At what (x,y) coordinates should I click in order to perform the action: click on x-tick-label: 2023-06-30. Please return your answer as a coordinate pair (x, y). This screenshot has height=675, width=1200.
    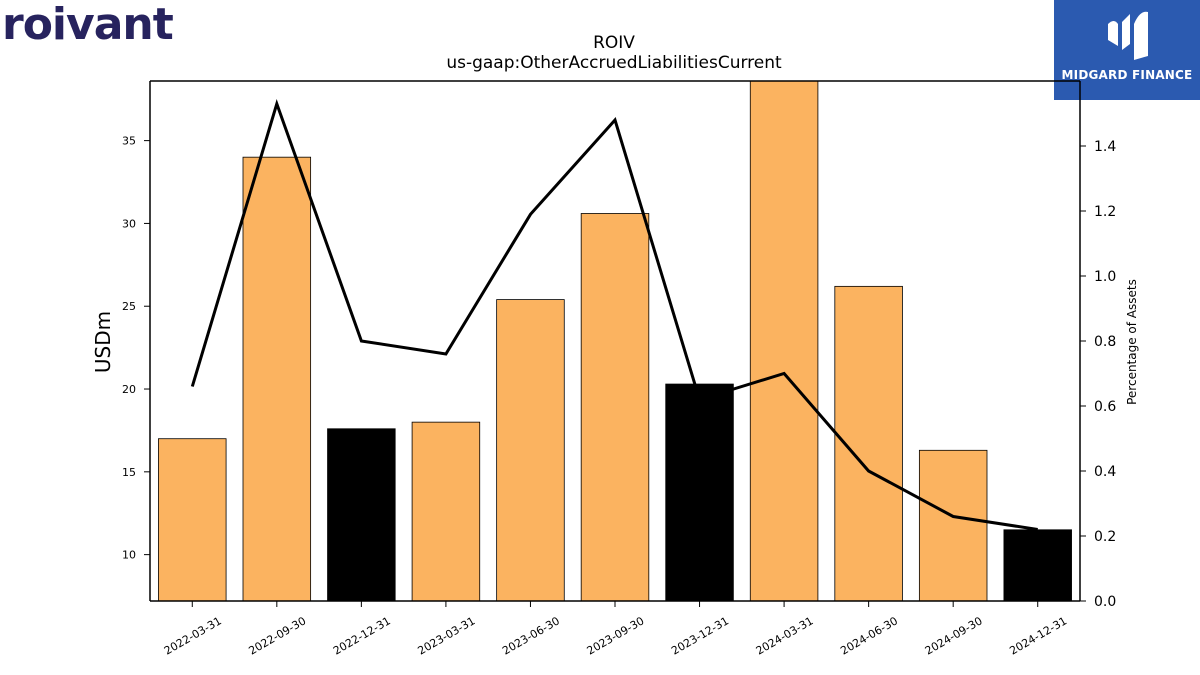
    Looking at the image, I should click on (531, 635).